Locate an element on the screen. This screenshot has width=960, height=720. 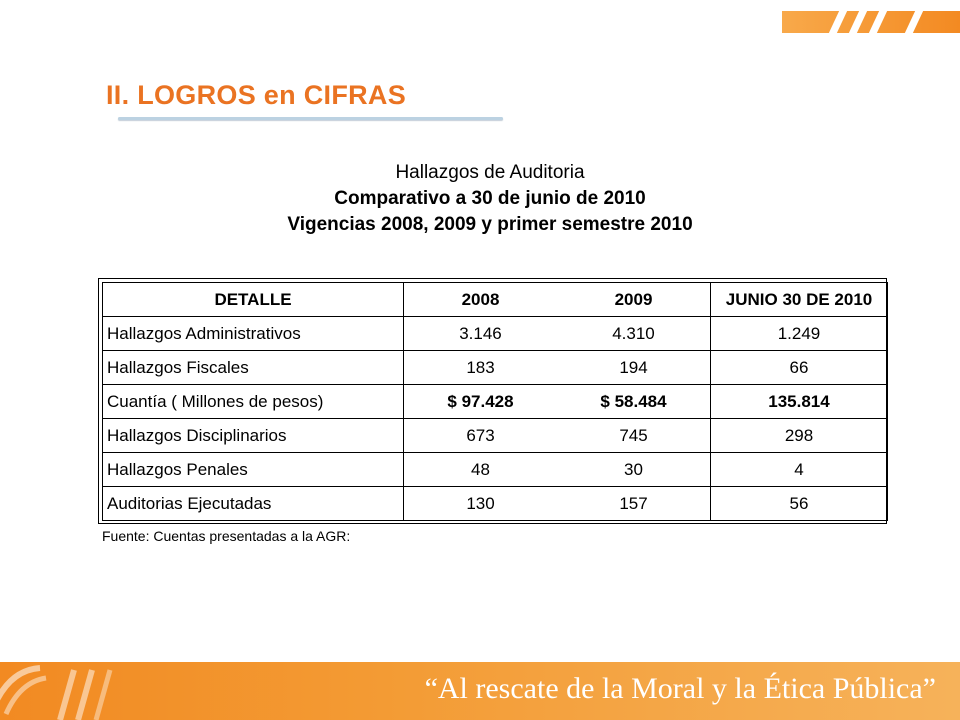
cell-junio: 298 is located at coordinates (799, 435).